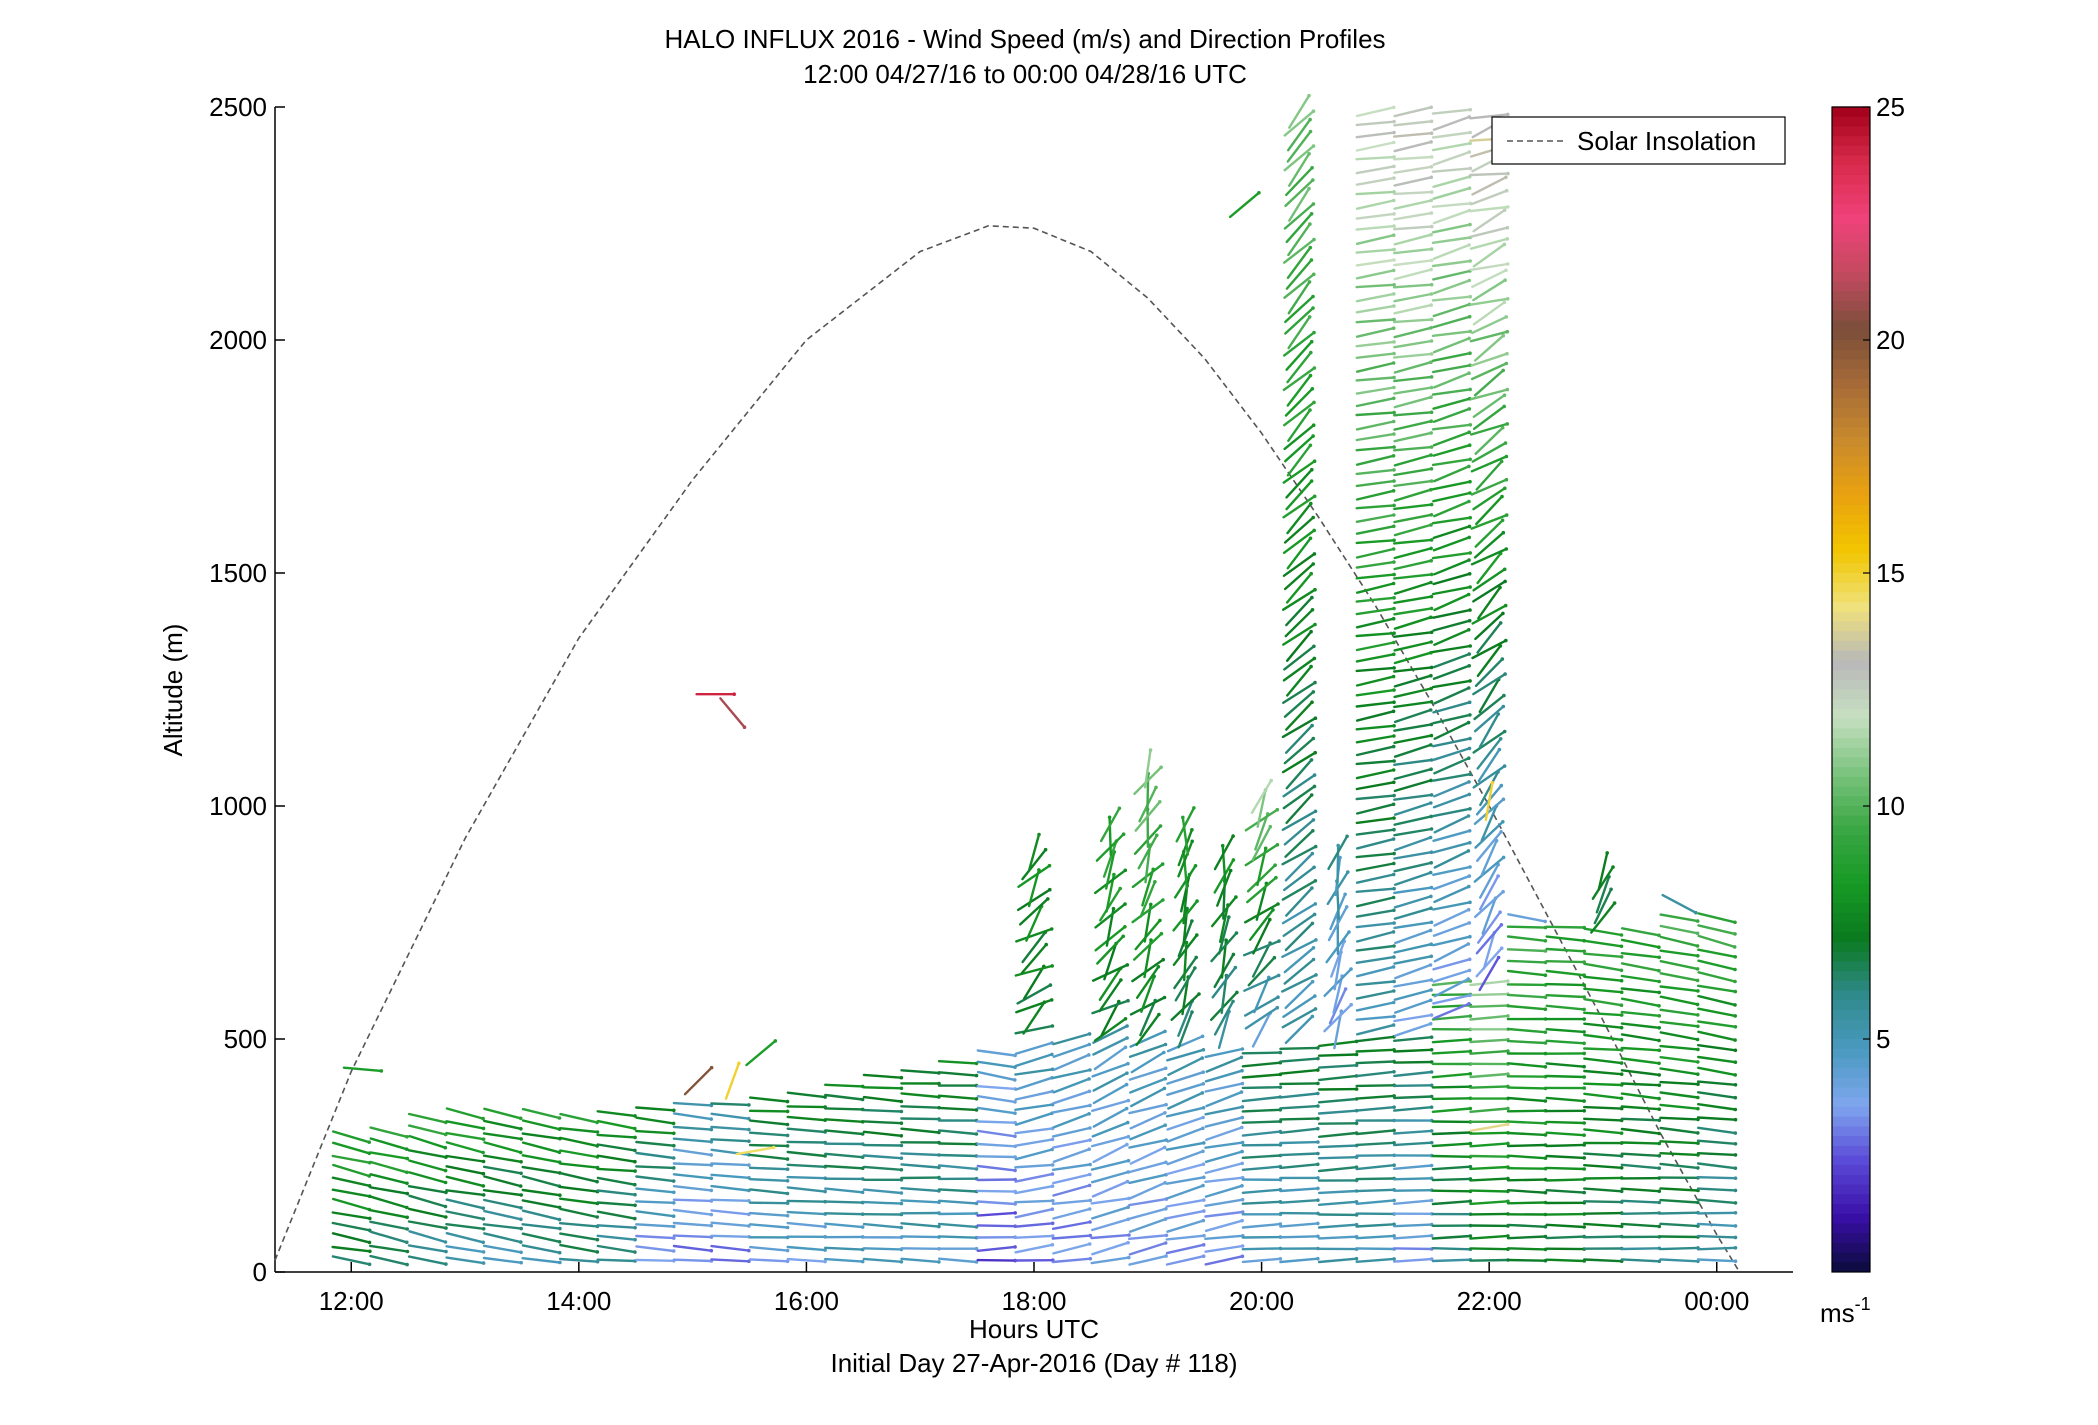 This screenshot has width=2098, height=1425. Describe the element at coordinates (1890, 806) in the screenshot. I see `colorbar-tick-label: 10` at that location.